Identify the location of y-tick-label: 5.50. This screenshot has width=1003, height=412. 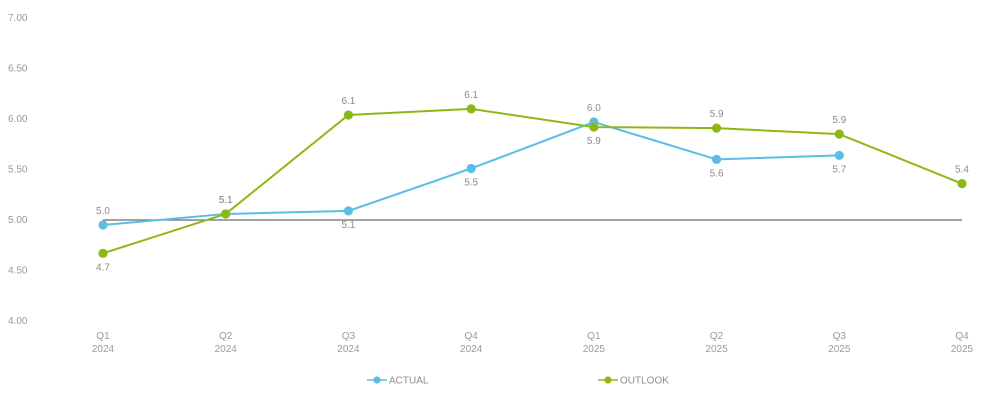
(18, 170).